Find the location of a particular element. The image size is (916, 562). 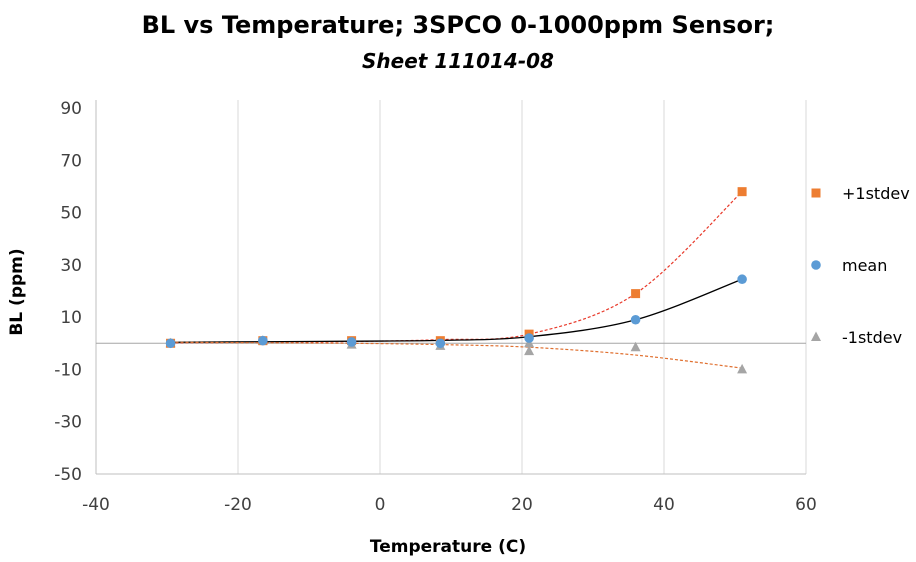

legend-label-1stdev: +1stdev is located at coordinates (876, 193).